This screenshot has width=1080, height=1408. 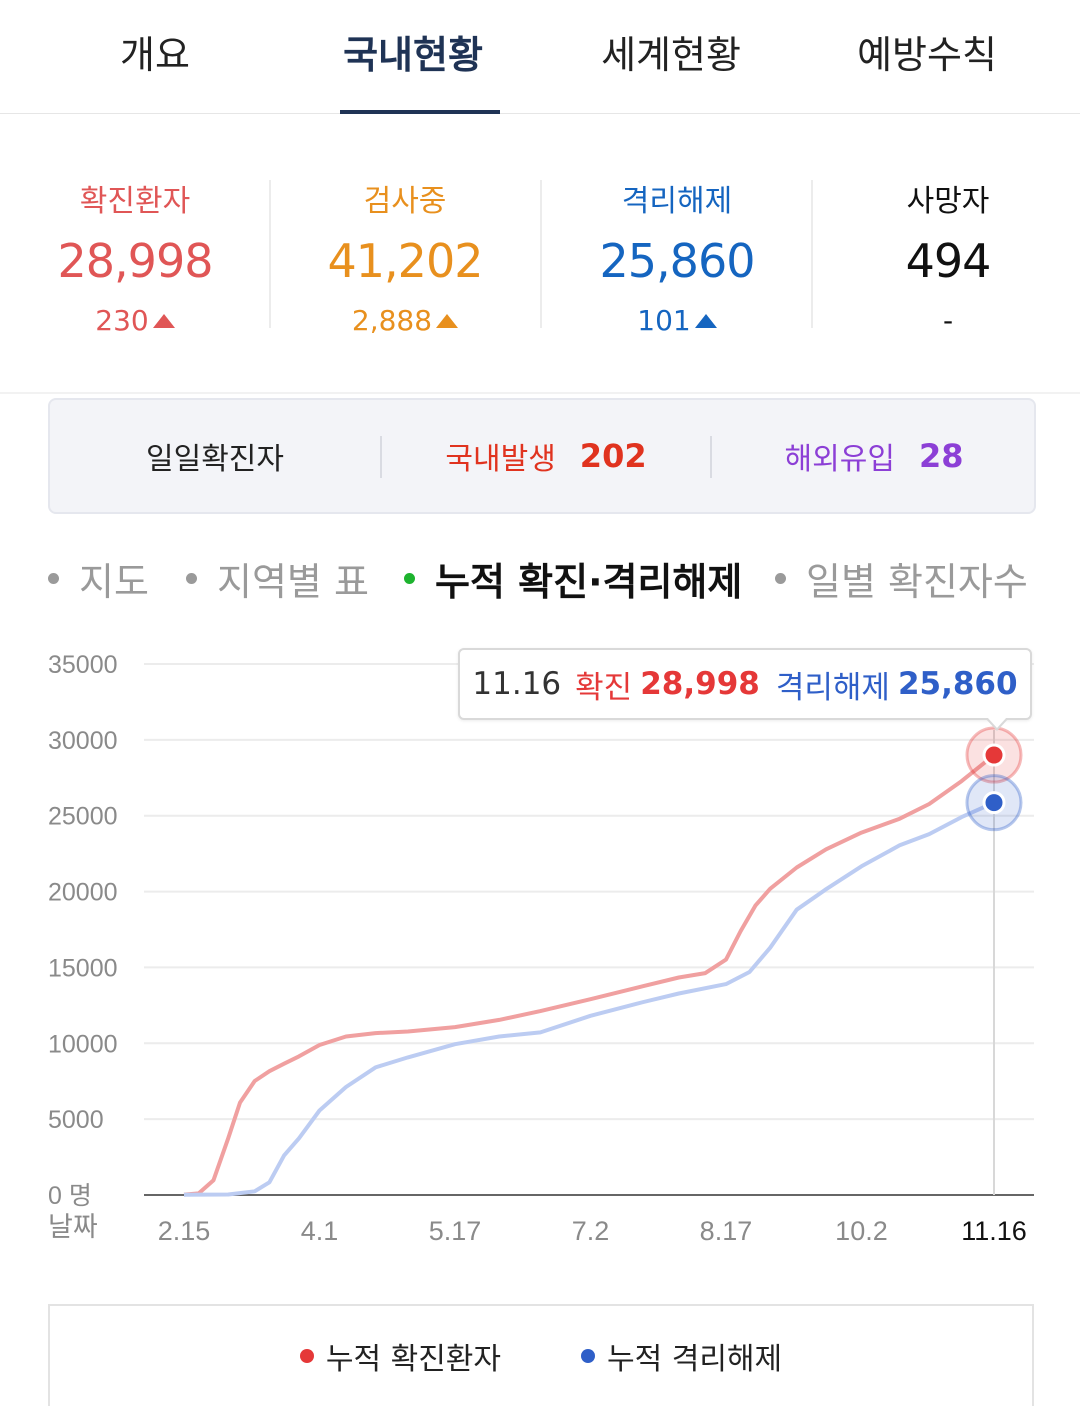 What do you see at coordinates (184, 1231) in the screenshot?
I see `x-tick-label: 2.15` at bounding box center [184, 1231].